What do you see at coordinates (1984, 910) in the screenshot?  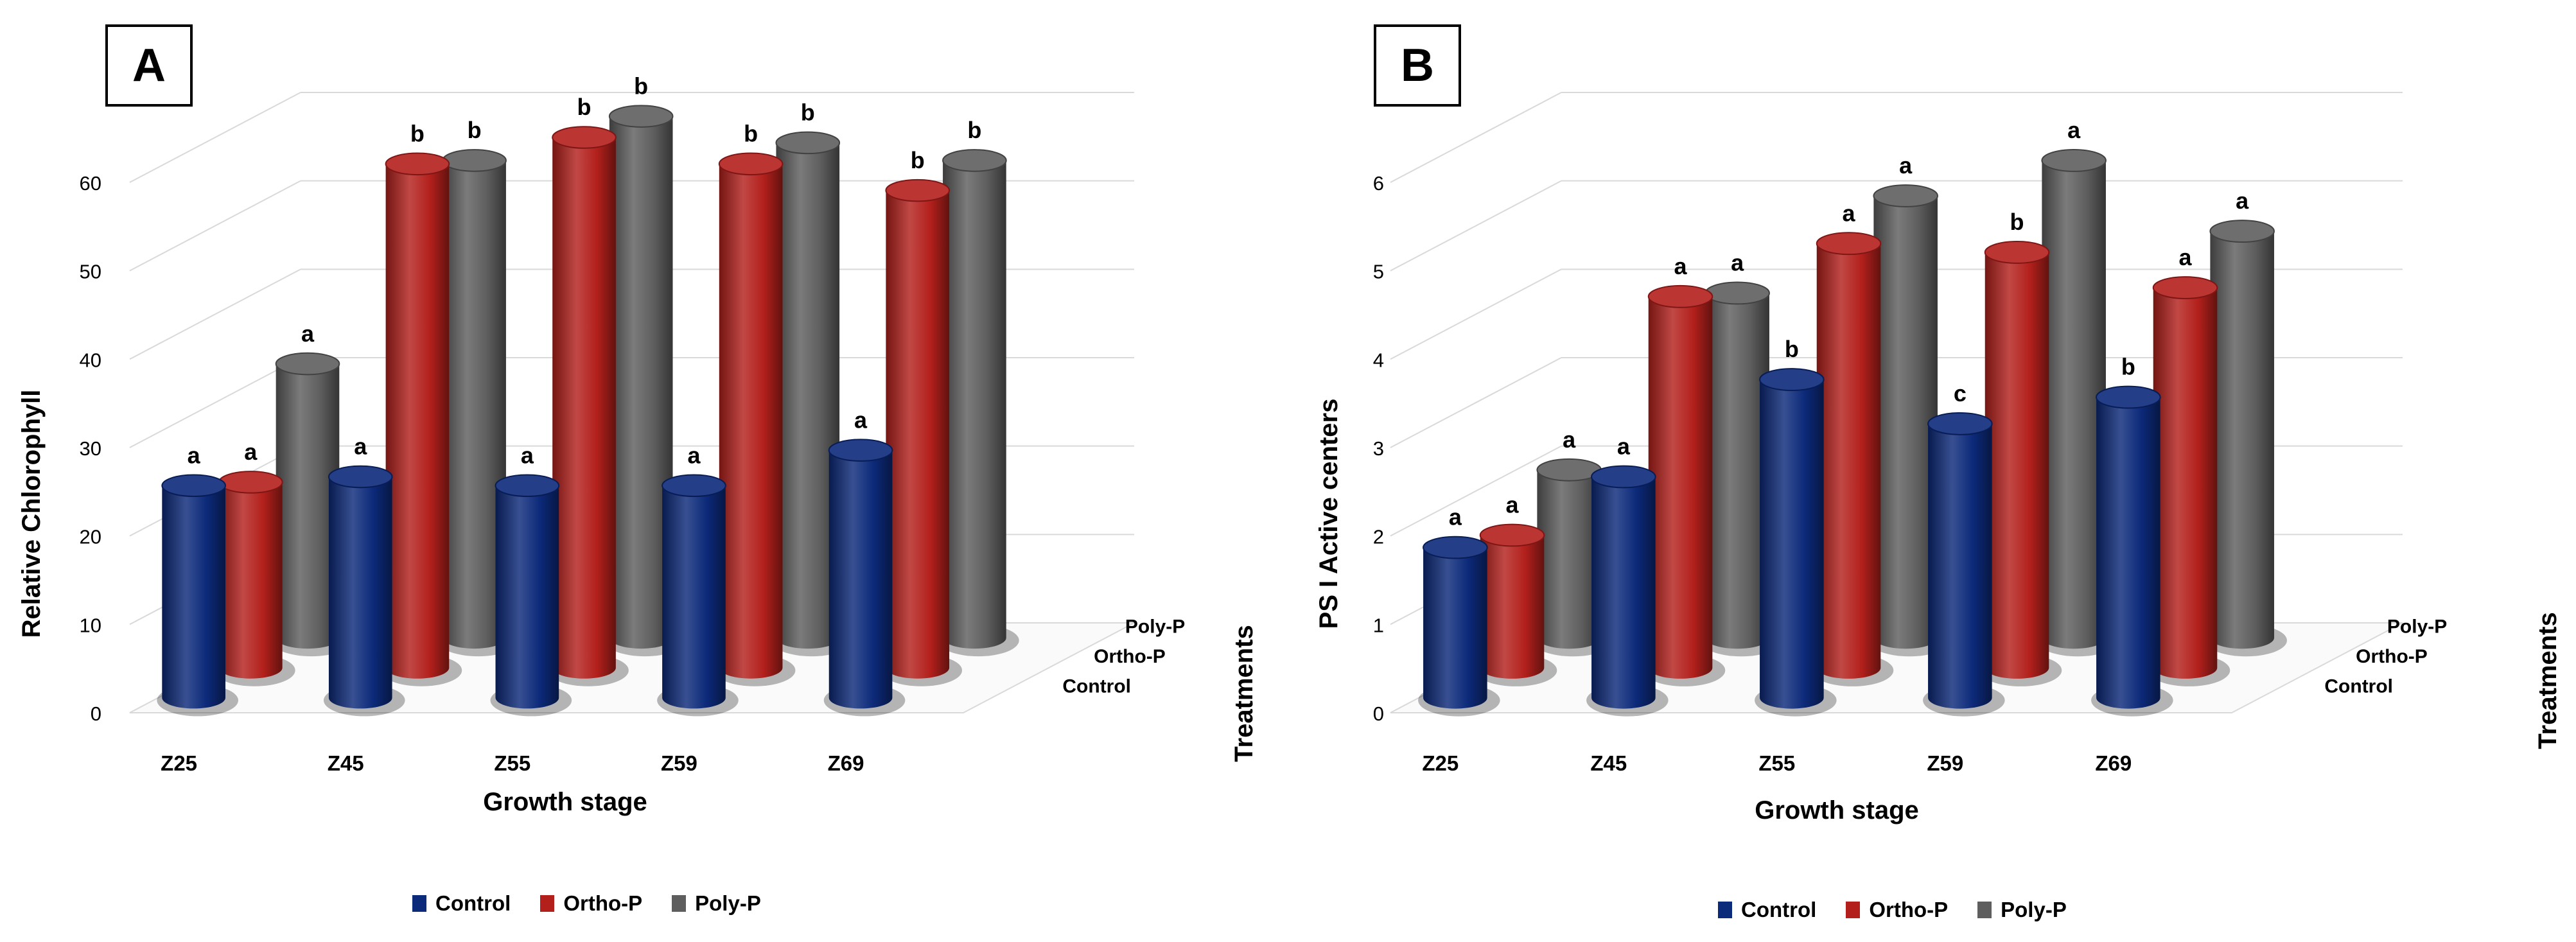 I see `legend-swatch-poly-p` at bounding box center [1984, 910].